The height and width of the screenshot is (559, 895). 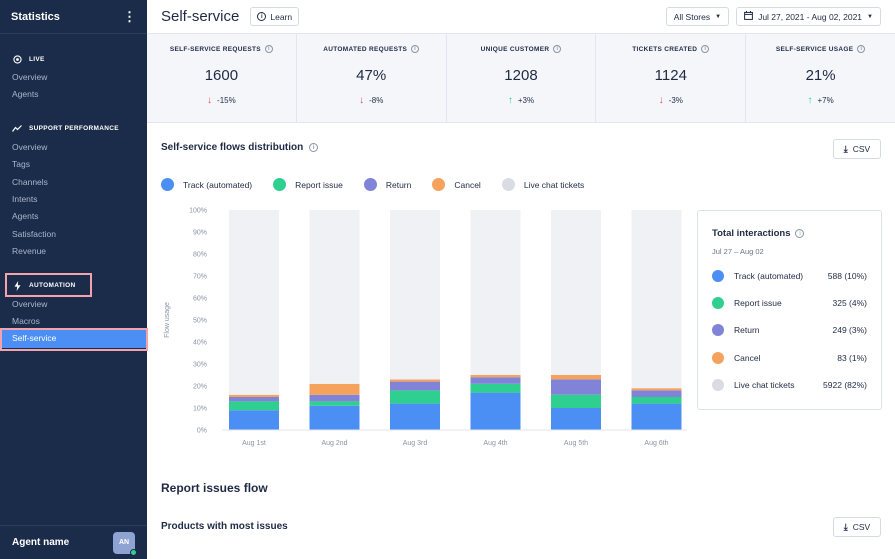 What do you see at coordinates (852, 357) in the screenshot?
I see `totals-row-value: 83 (1%)` at bounding box center [852, 357].